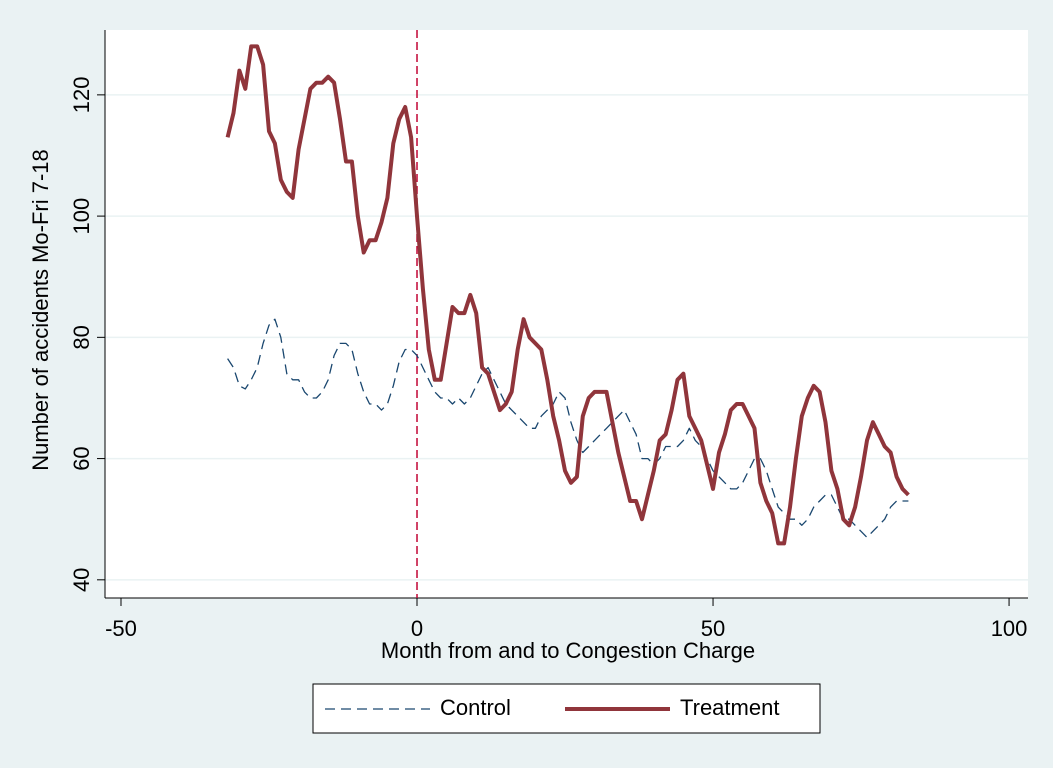 Image resolution: width=1053 pixels, height=768 pixels. I want to click on y-tick-label: 60, so click(81, 458).